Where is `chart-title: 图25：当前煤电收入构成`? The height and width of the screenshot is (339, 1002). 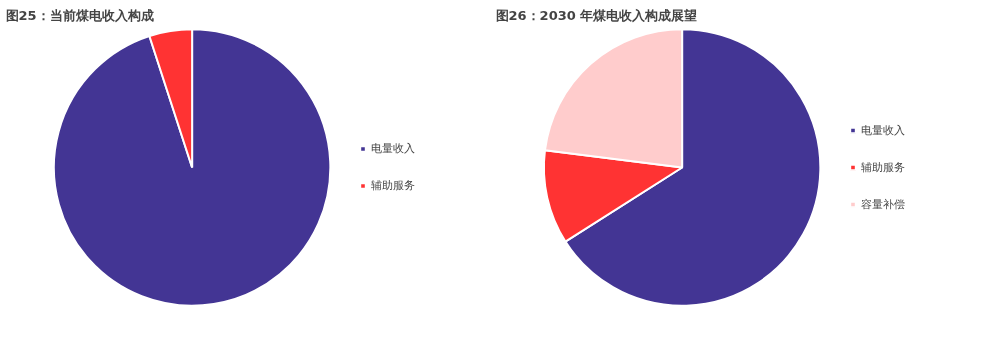 chart-title: 图25：当前煤电收入构成 is located at coordinates (79, 15).